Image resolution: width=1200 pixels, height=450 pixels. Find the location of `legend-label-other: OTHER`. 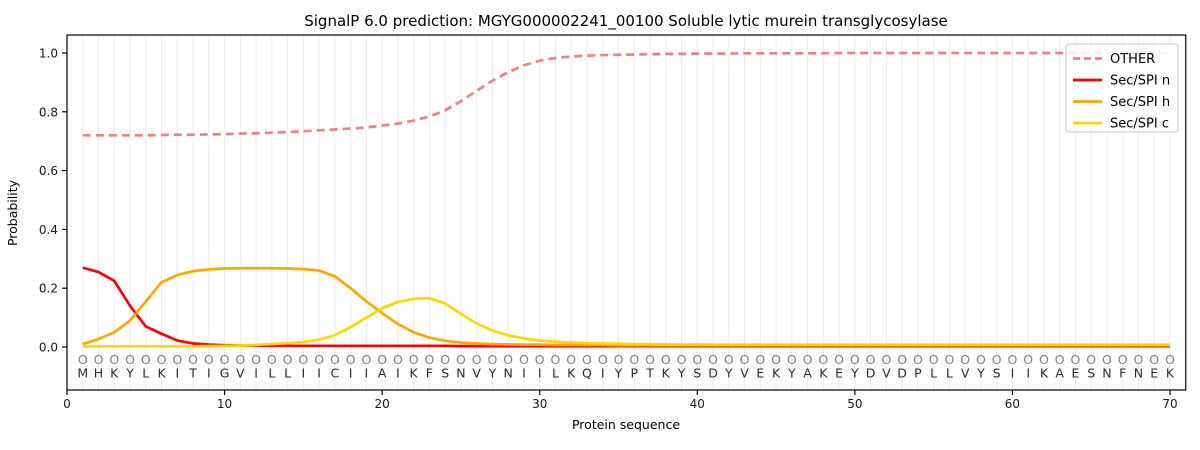

legend-label-other: OTHER is located at coordinates (1132, 59).